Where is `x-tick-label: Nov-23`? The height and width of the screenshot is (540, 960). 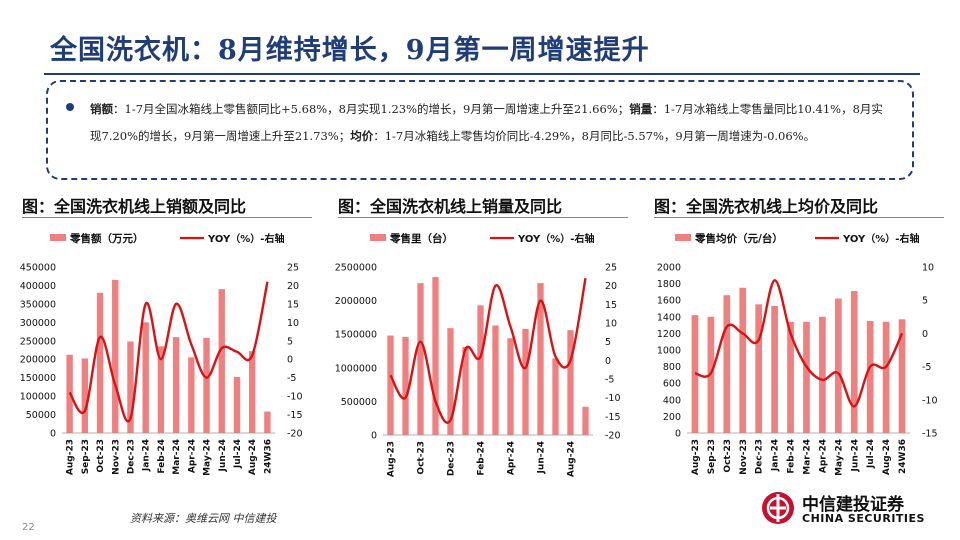 x-tick-label: Nov-23 is located at coordinates (744, 457).